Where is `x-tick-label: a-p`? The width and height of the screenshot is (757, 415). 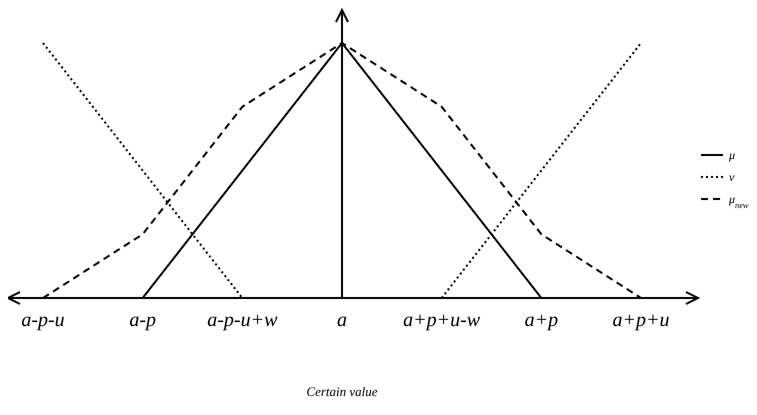
x-tick-label: a-p is located at coordinates (142, 320).